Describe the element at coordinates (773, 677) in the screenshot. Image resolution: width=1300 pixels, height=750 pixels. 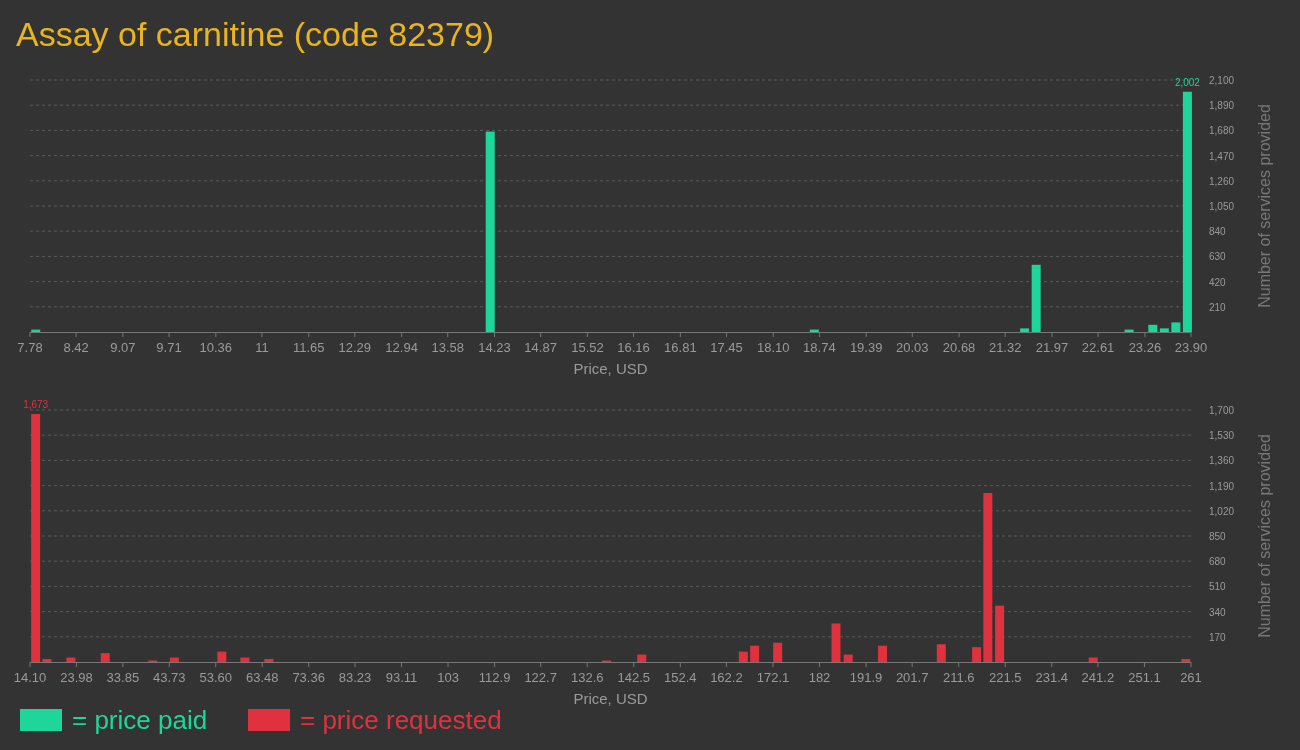
I see `x-tick-label: 172.1` at that location.